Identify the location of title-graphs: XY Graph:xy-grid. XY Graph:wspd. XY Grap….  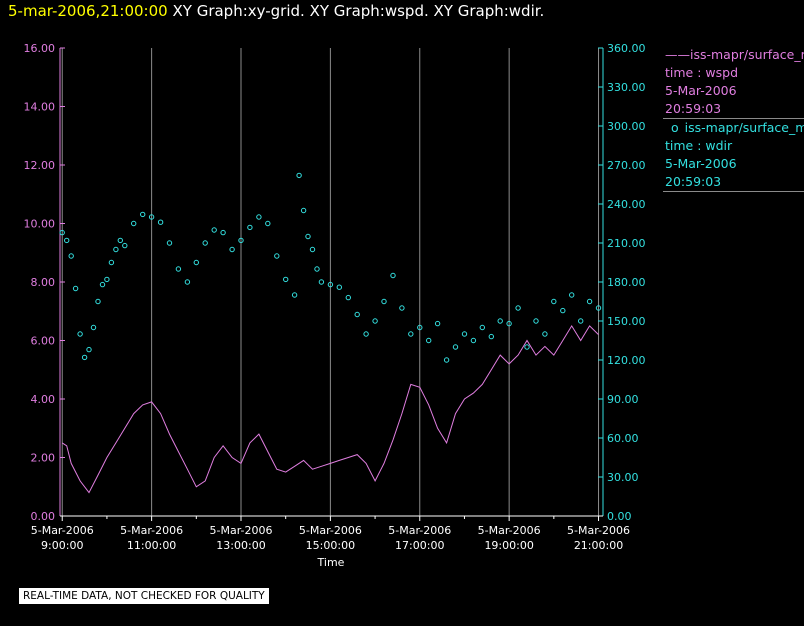
(358, 11).